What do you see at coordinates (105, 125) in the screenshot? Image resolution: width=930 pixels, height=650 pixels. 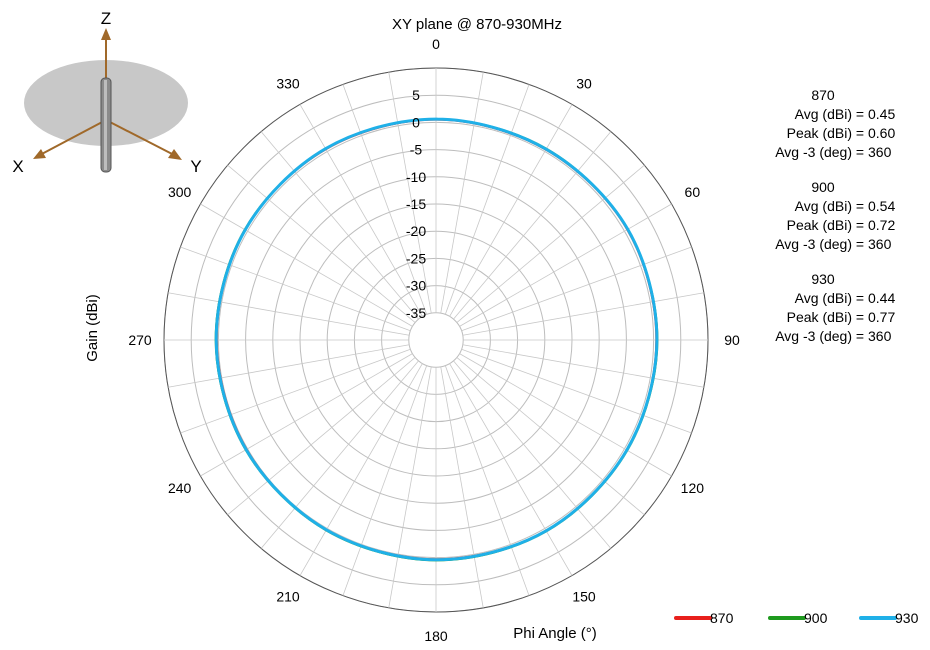 I see `antenna-highlight` at bounding box center [105, 125].